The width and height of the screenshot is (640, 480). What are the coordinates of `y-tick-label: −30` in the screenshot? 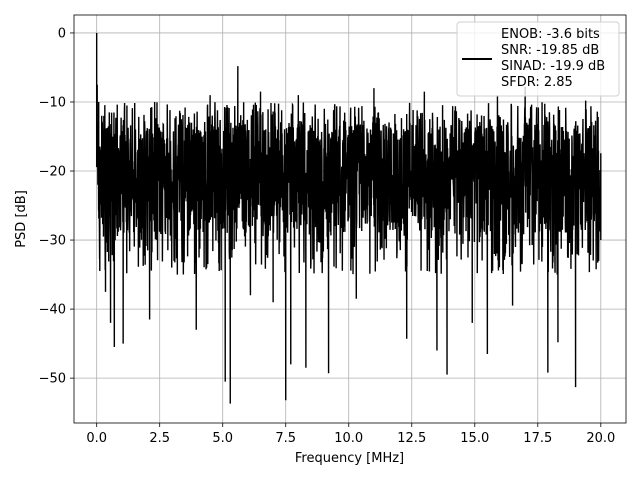 It's located at (52, 241).